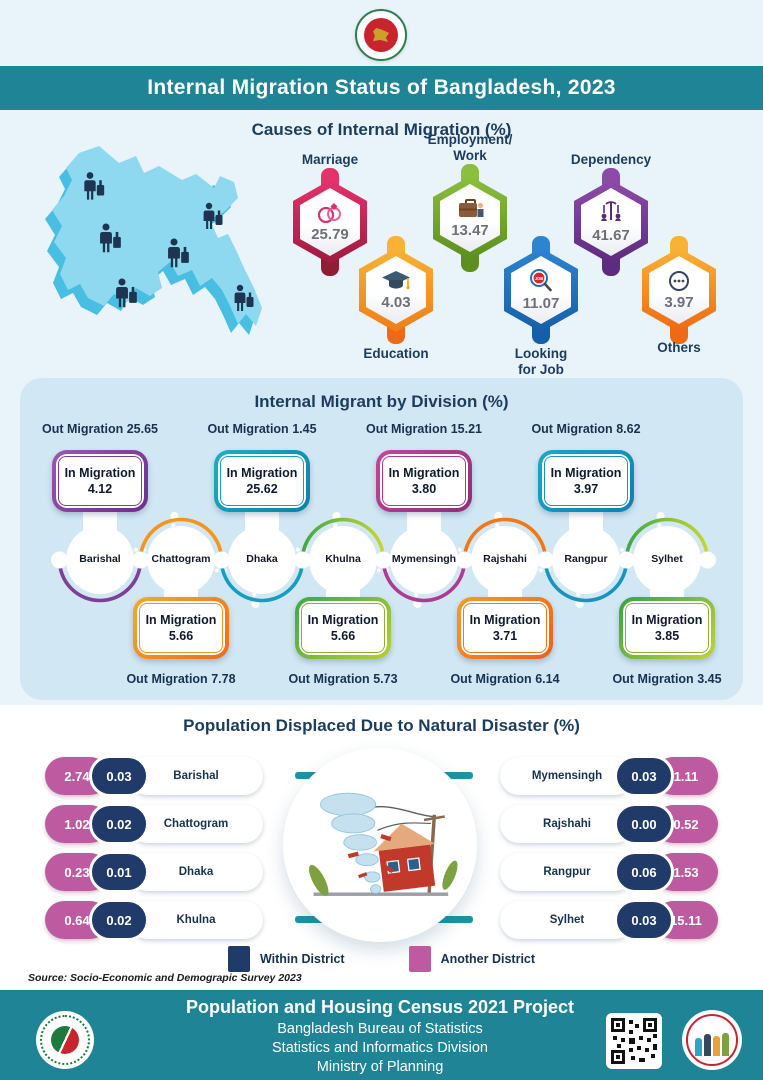 This screenshot has width=763, height=1080. I want to click on ground-line, so click(381, 894).